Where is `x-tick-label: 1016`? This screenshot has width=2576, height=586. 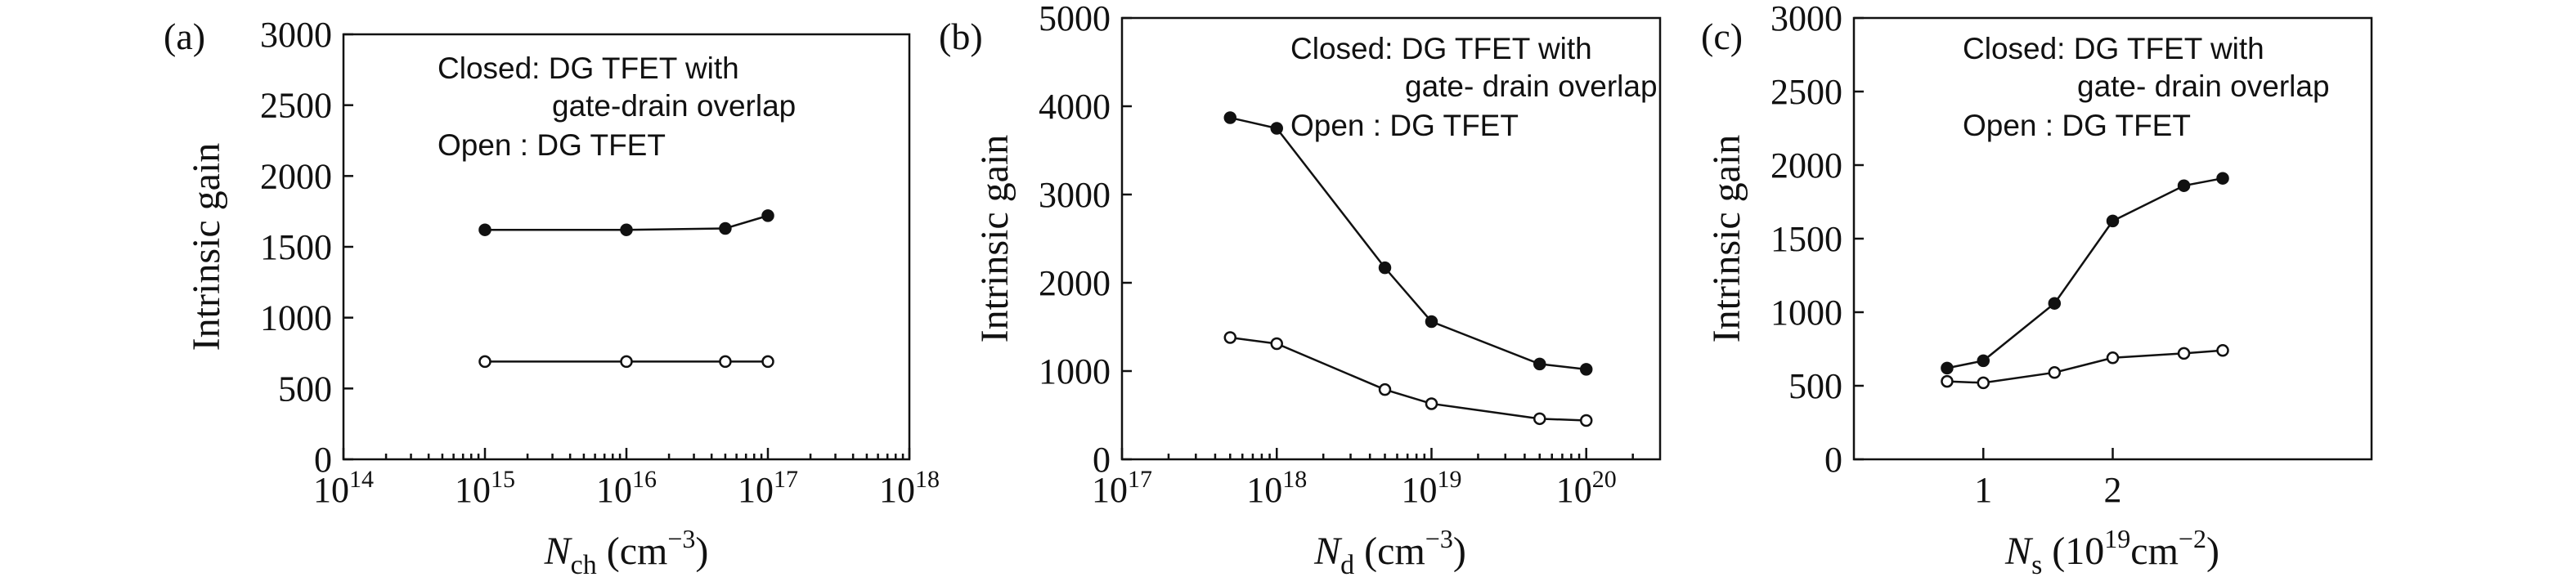 x-tick-label: 1016 is located at coordinates (626, 488).